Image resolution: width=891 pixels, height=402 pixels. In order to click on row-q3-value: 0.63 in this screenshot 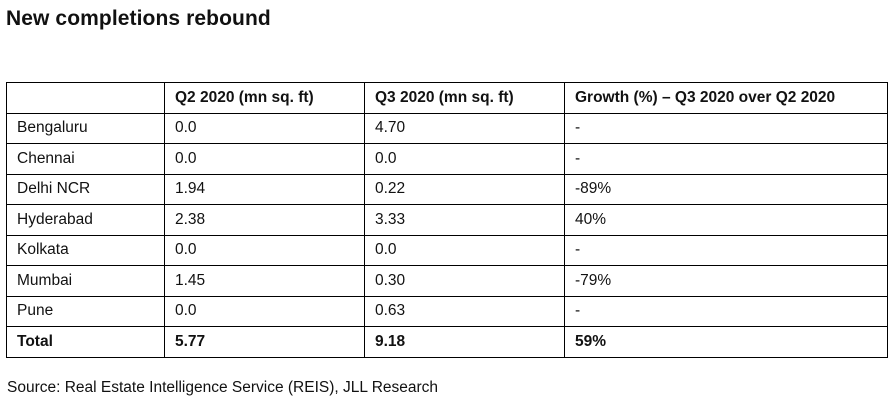, I will do `click(464, 311)`.